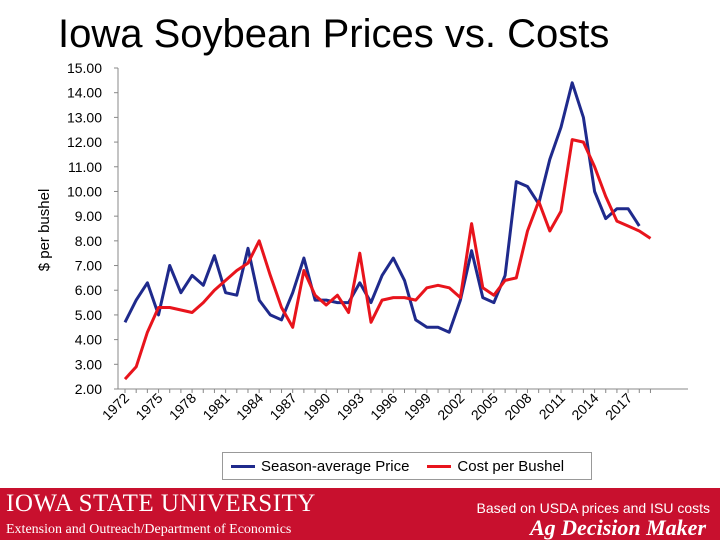  What do you see at coordinates (618, 406) in the screenshot?
I see `x-tick-label: 2017` at bounding box center [618, 406].